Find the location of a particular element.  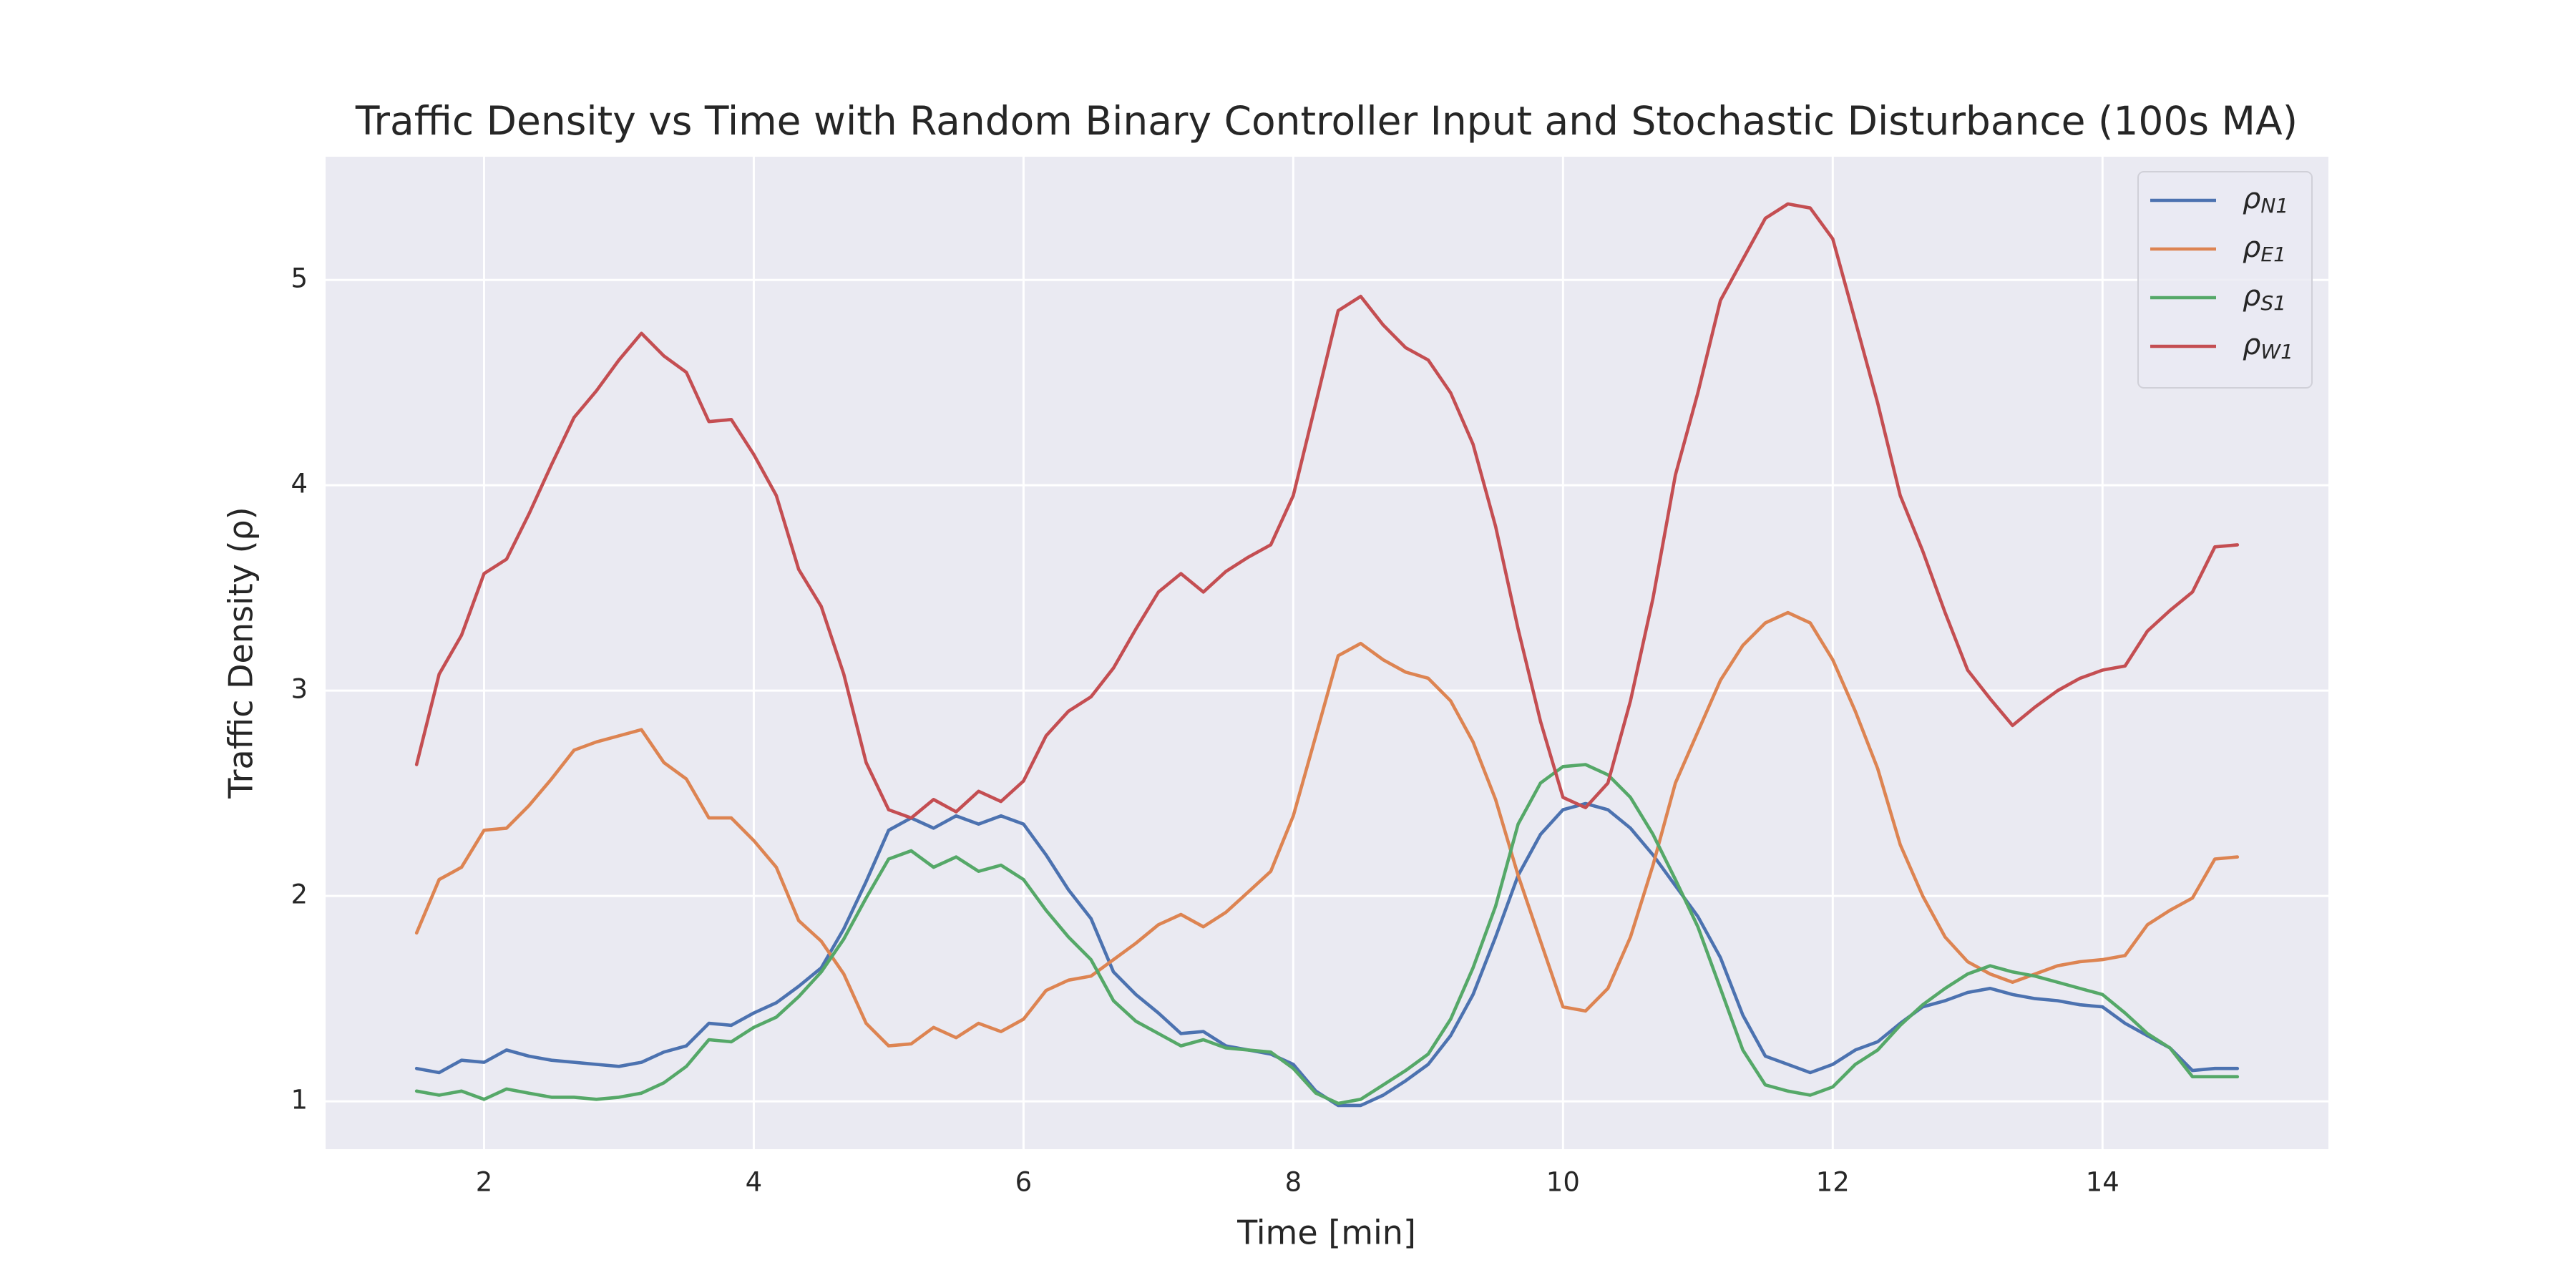

legend-label: ρS1 is located at coordinates (2264, 297).